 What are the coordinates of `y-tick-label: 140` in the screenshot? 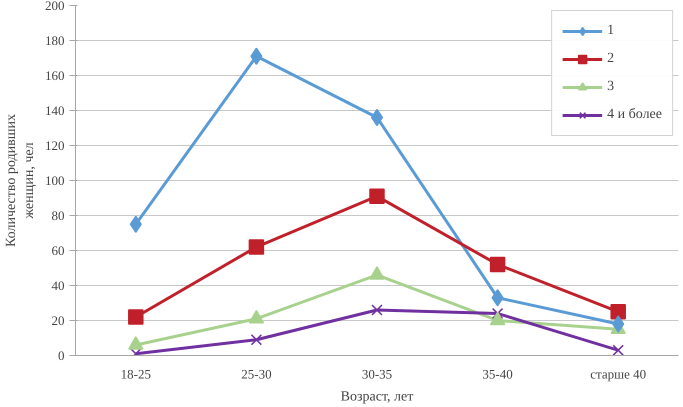 It's located at (54, 110).